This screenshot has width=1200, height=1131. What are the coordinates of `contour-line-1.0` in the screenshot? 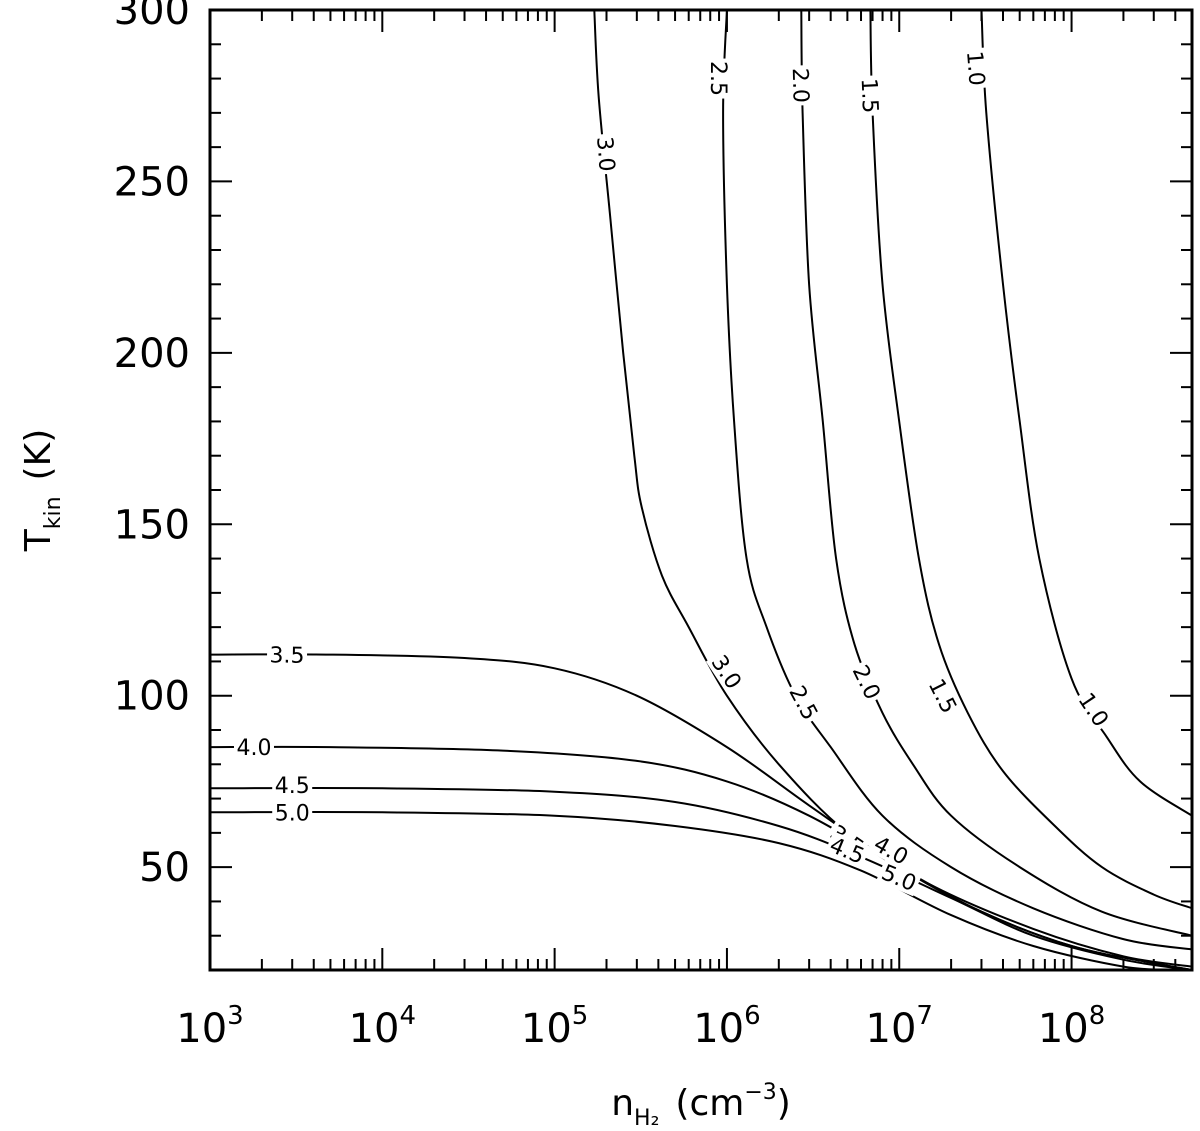 It's located at (1086, 413).